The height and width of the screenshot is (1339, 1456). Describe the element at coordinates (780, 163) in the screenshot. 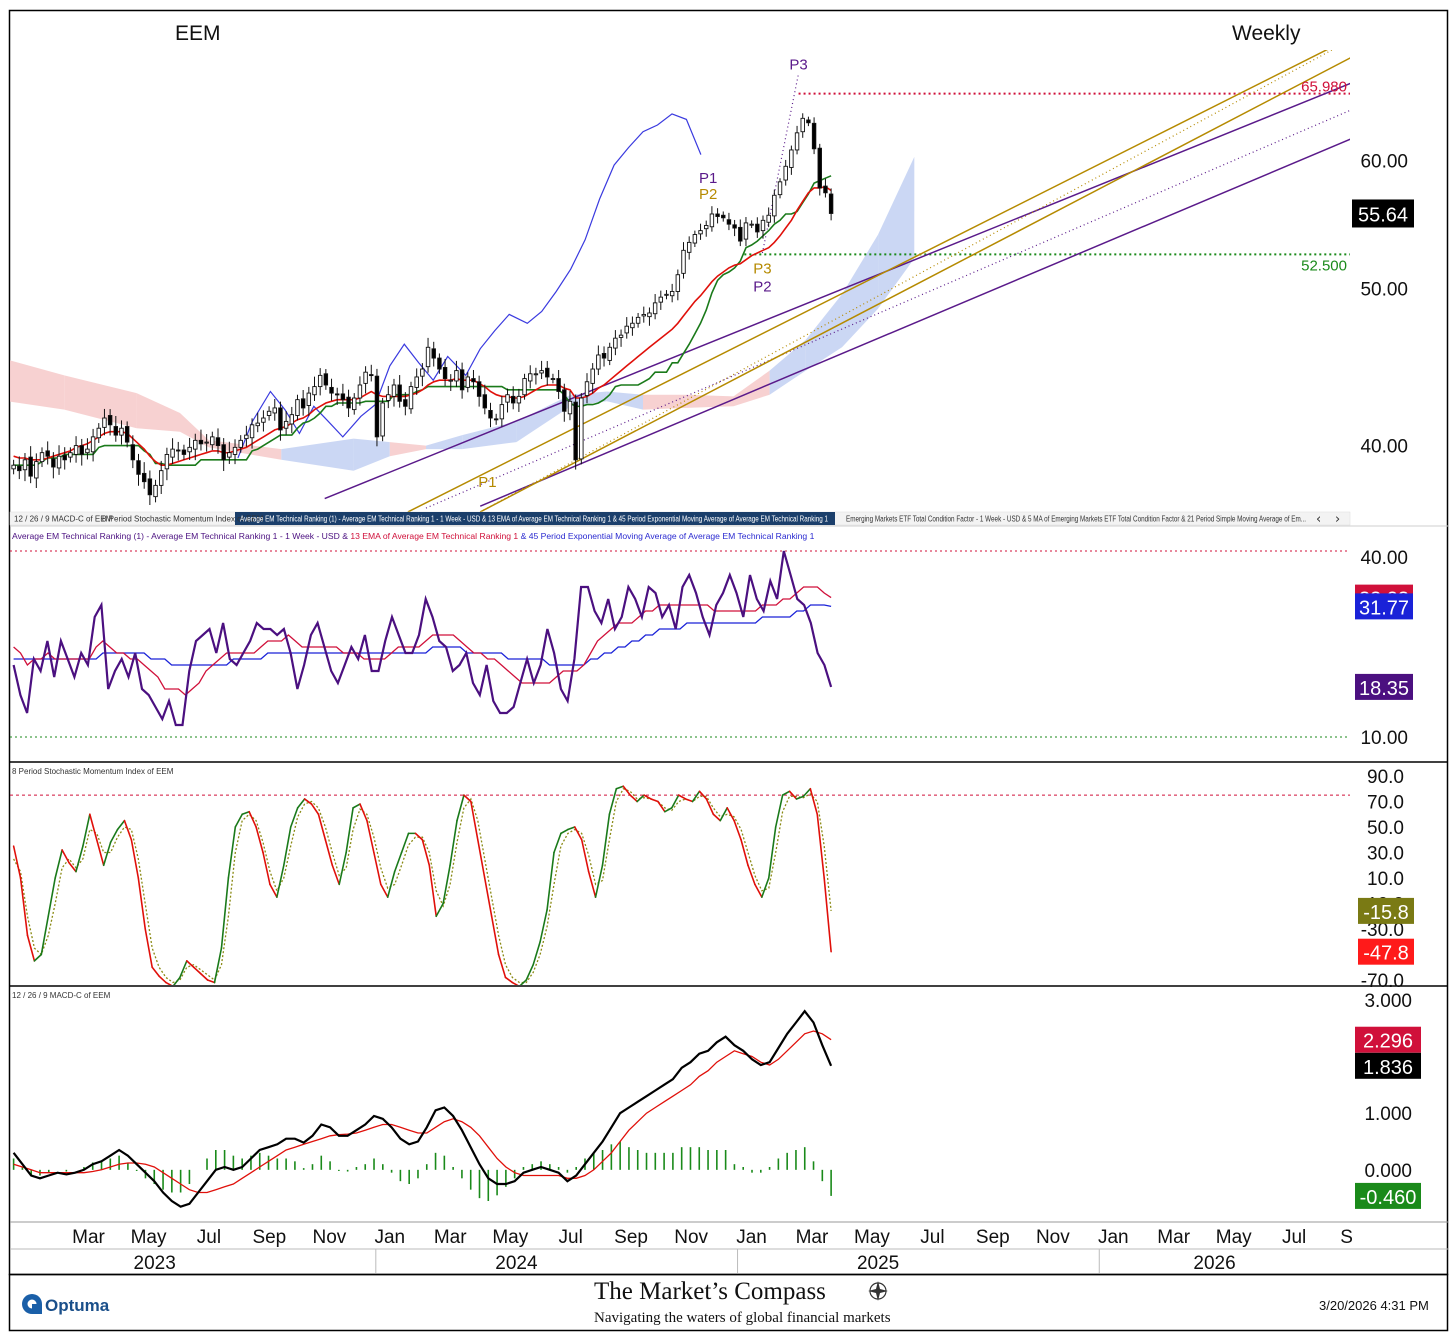

I see `purple-pitchfork-handle` at that location.